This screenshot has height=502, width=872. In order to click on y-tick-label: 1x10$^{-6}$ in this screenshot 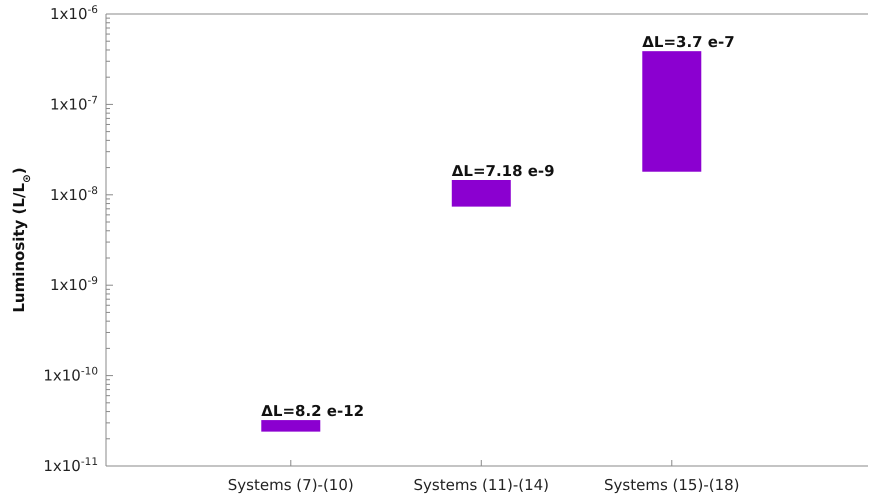, I will do `click(74, 13)`.